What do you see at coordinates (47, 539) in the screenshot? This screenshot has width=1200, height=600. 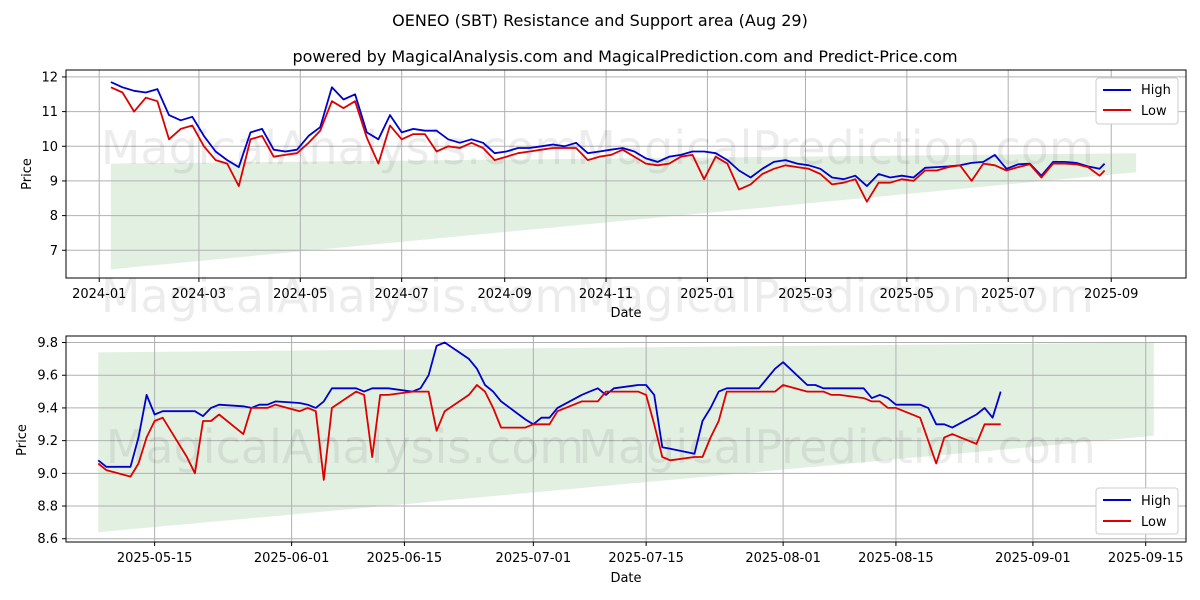 I see `y-tick-label: 8.6` at bounding box center [47, 539].